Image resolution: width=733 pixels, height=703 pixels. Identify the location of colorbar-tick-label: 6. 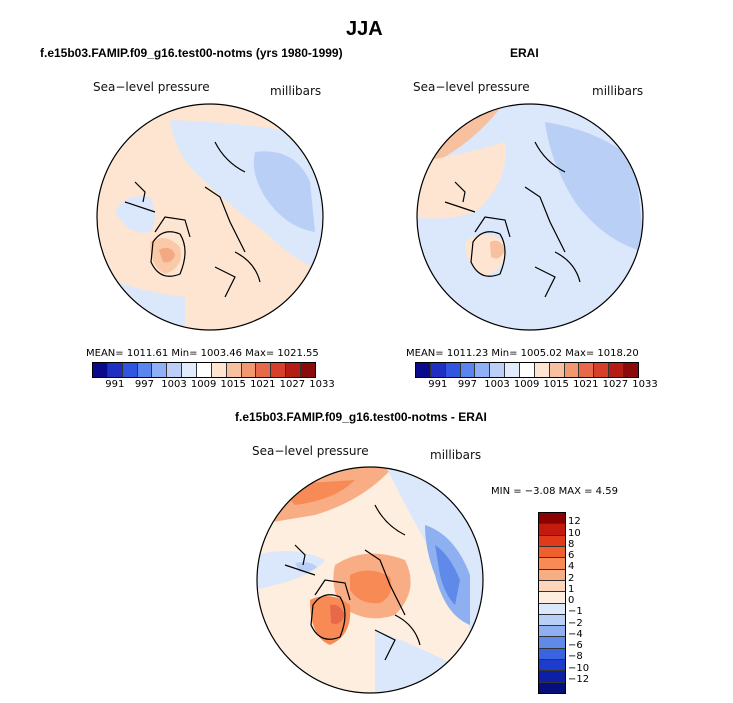
(571, 555).